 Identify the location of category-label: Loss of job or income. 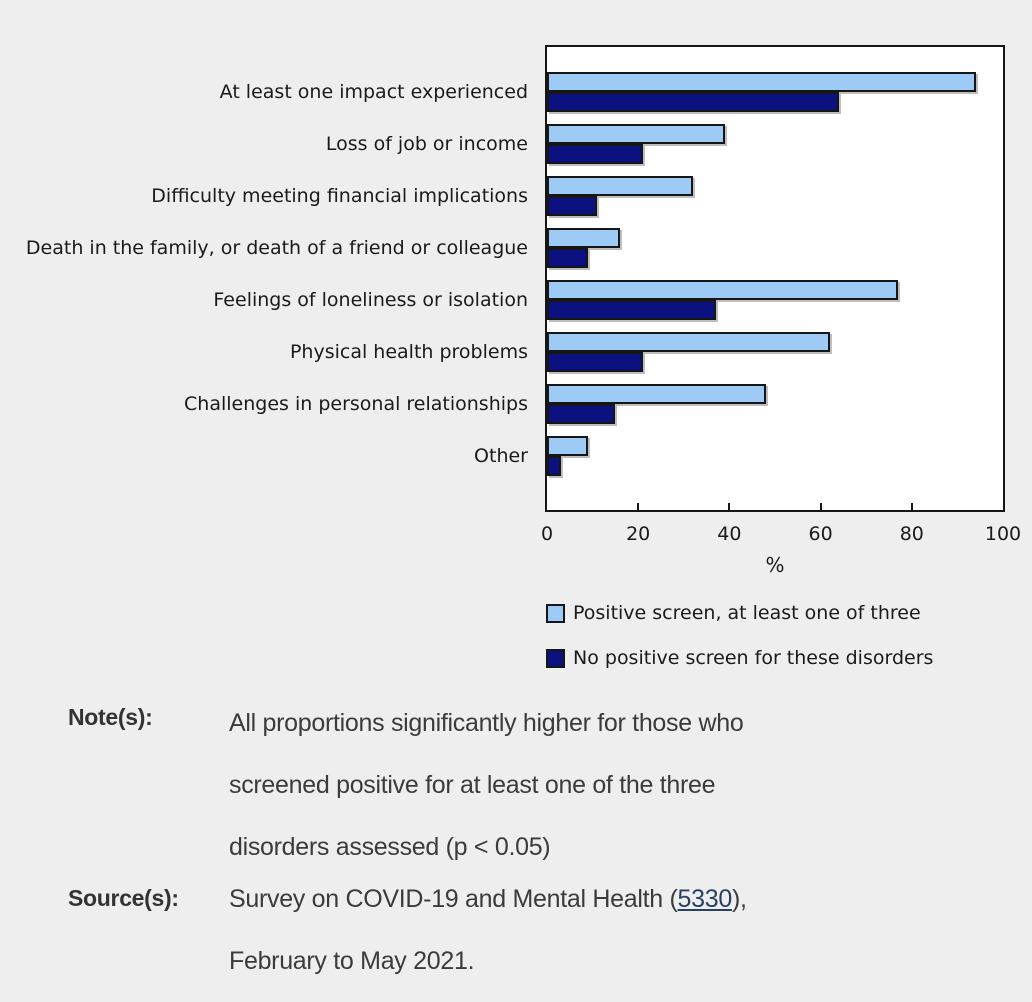
(426, 144).